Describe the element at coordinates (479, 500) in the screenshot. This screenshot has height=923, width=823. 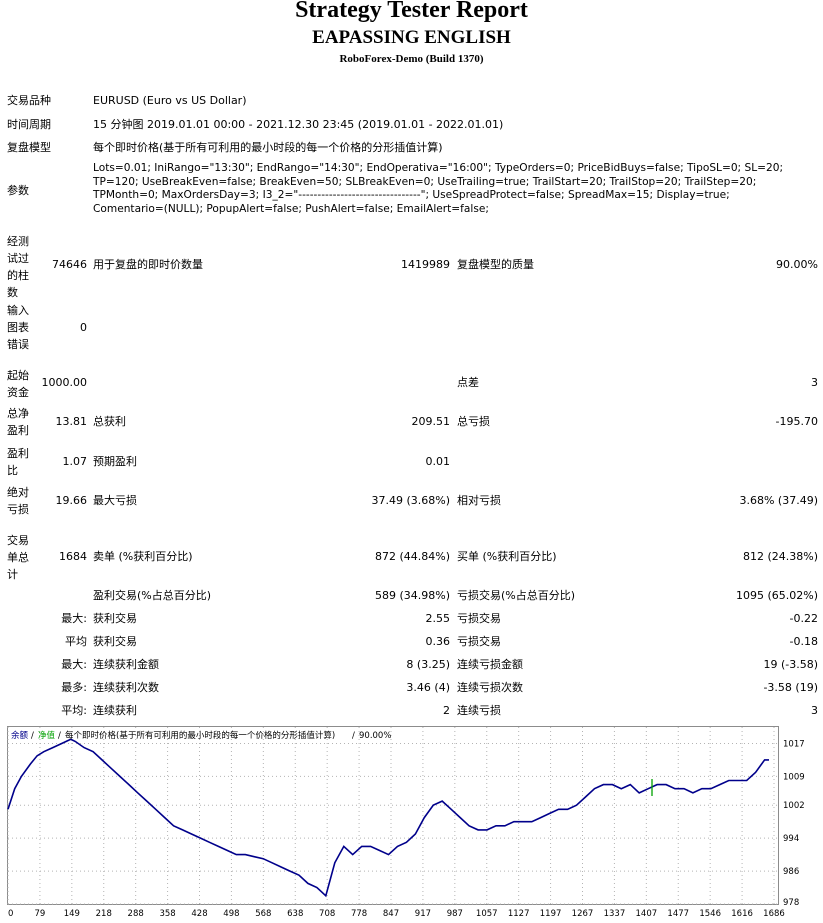
I see `relative-drawdown-label: 相对亏损` at that location.